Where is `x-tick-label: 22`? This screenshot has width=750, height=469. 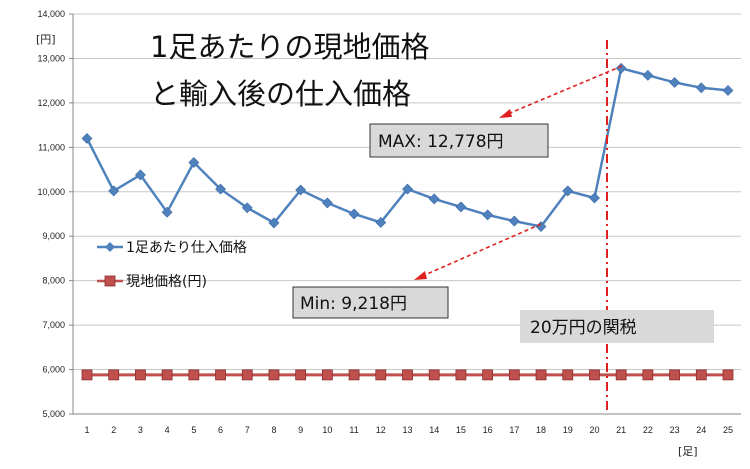 x-tick-label: 22 is located at coordinates (648, 430).